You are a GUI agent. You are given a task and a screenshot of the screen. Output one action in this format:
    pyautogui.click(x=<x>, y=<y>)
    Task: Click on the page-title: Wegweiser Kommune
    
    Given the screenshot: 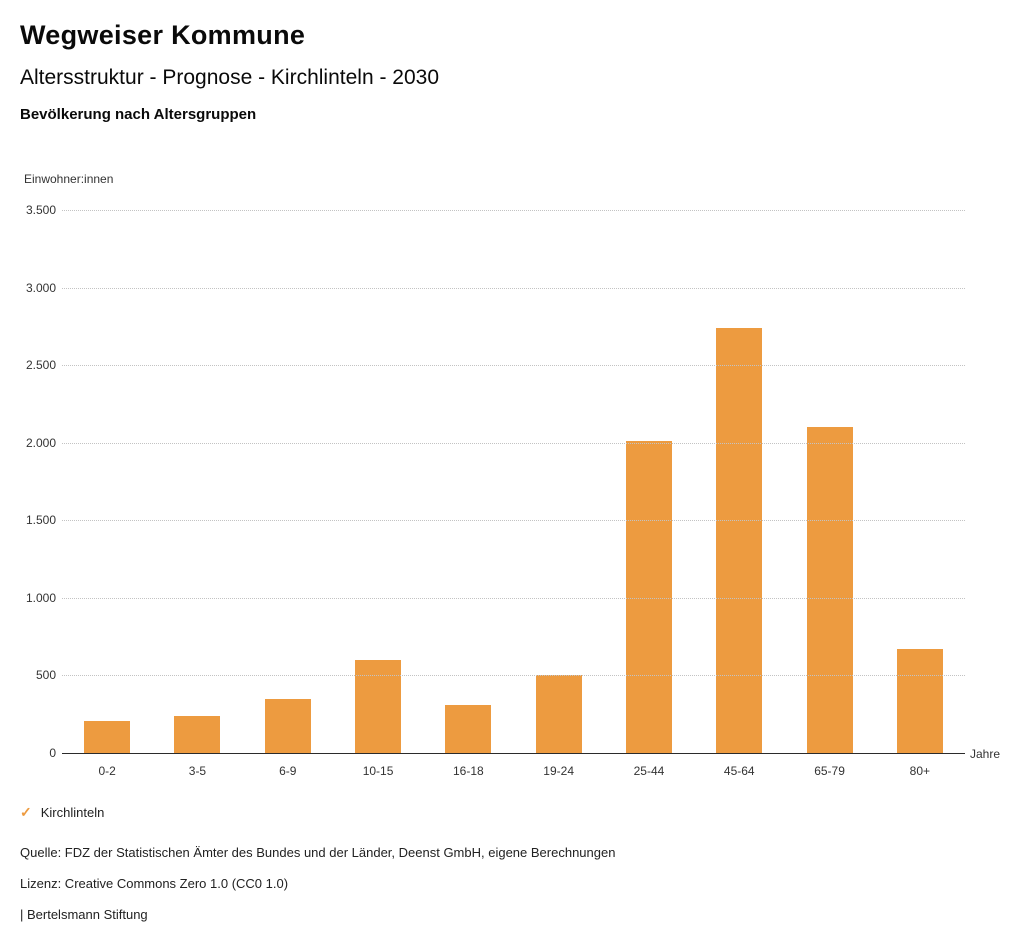 What is the action you would take?
    pyautogui.click(x=163, y=35)
    